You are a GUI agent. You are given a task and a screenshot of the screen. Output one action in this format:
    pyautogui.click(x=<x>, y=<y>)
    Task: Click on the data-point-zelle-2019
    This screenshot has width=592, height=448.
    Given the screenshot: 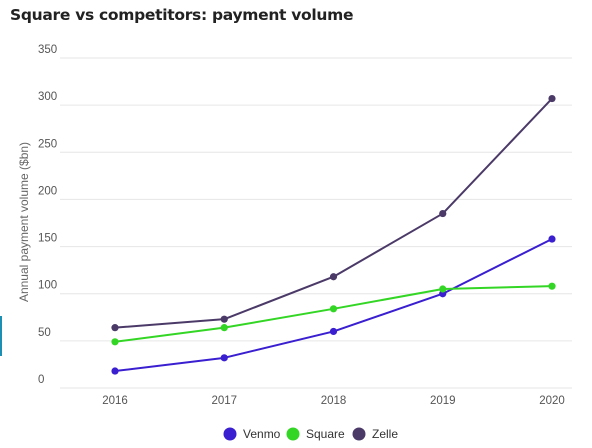 What is the action you would take?
    pyautogui.click(x=443, y=213)
    